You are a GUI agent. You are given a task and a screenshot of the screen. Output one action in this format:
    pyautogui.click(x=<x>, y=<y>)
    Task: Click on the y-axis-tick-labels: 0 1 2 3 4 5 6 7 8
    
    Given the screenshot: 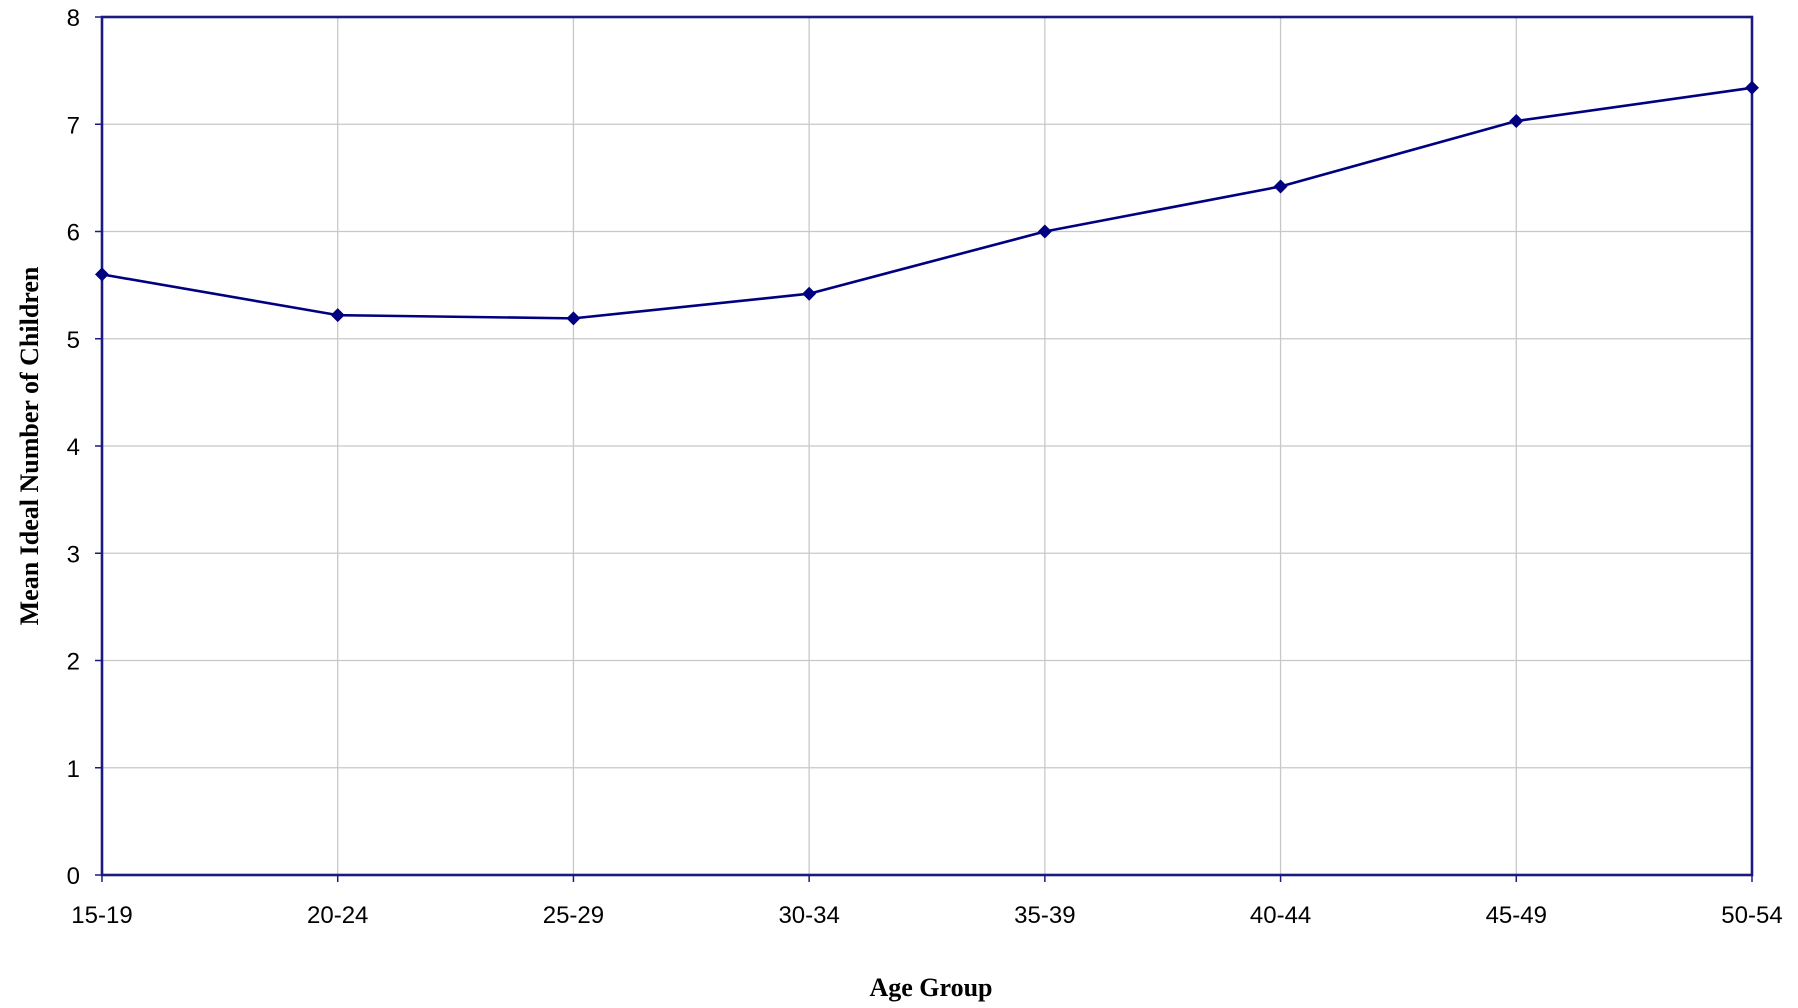 What is the action you would take?
    pyautogui.click(x=73, y=447)
    